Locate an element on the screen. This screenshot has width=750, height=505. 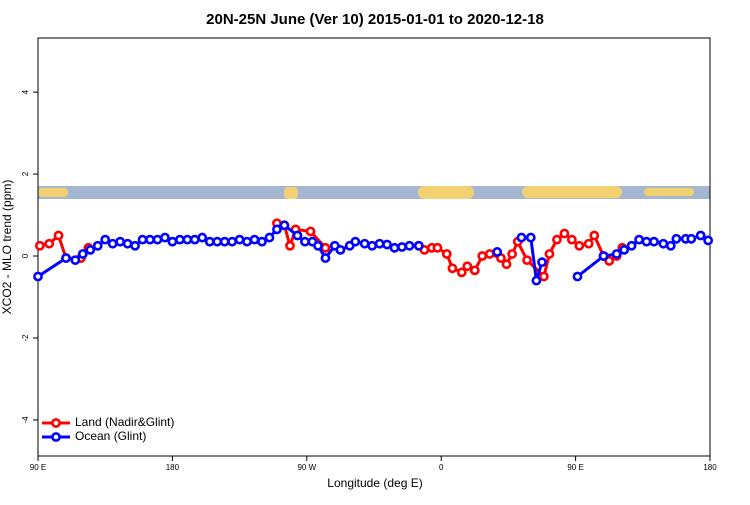
y-tick-label: -2 is located at coordinates (25, 338).